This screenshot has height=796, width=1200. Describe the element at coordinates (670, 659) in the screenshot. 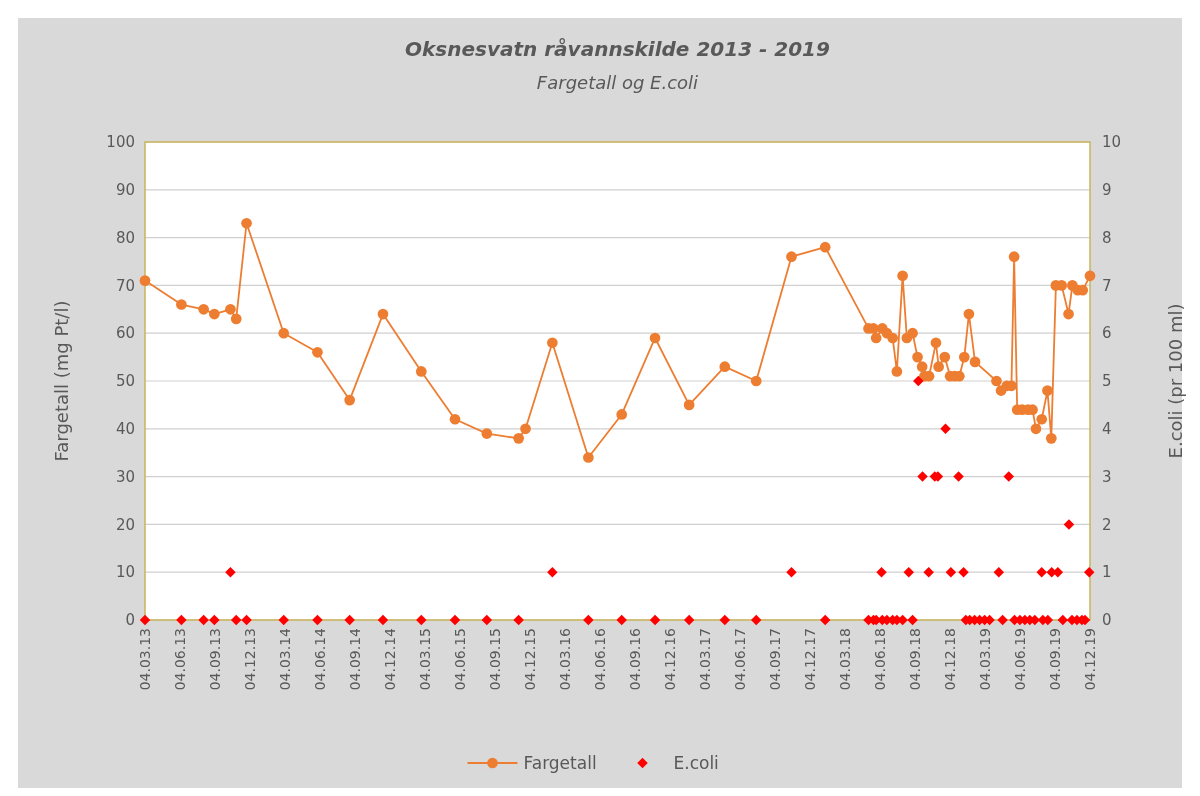

I see `x-tick-label: 04.12.16` at that location.